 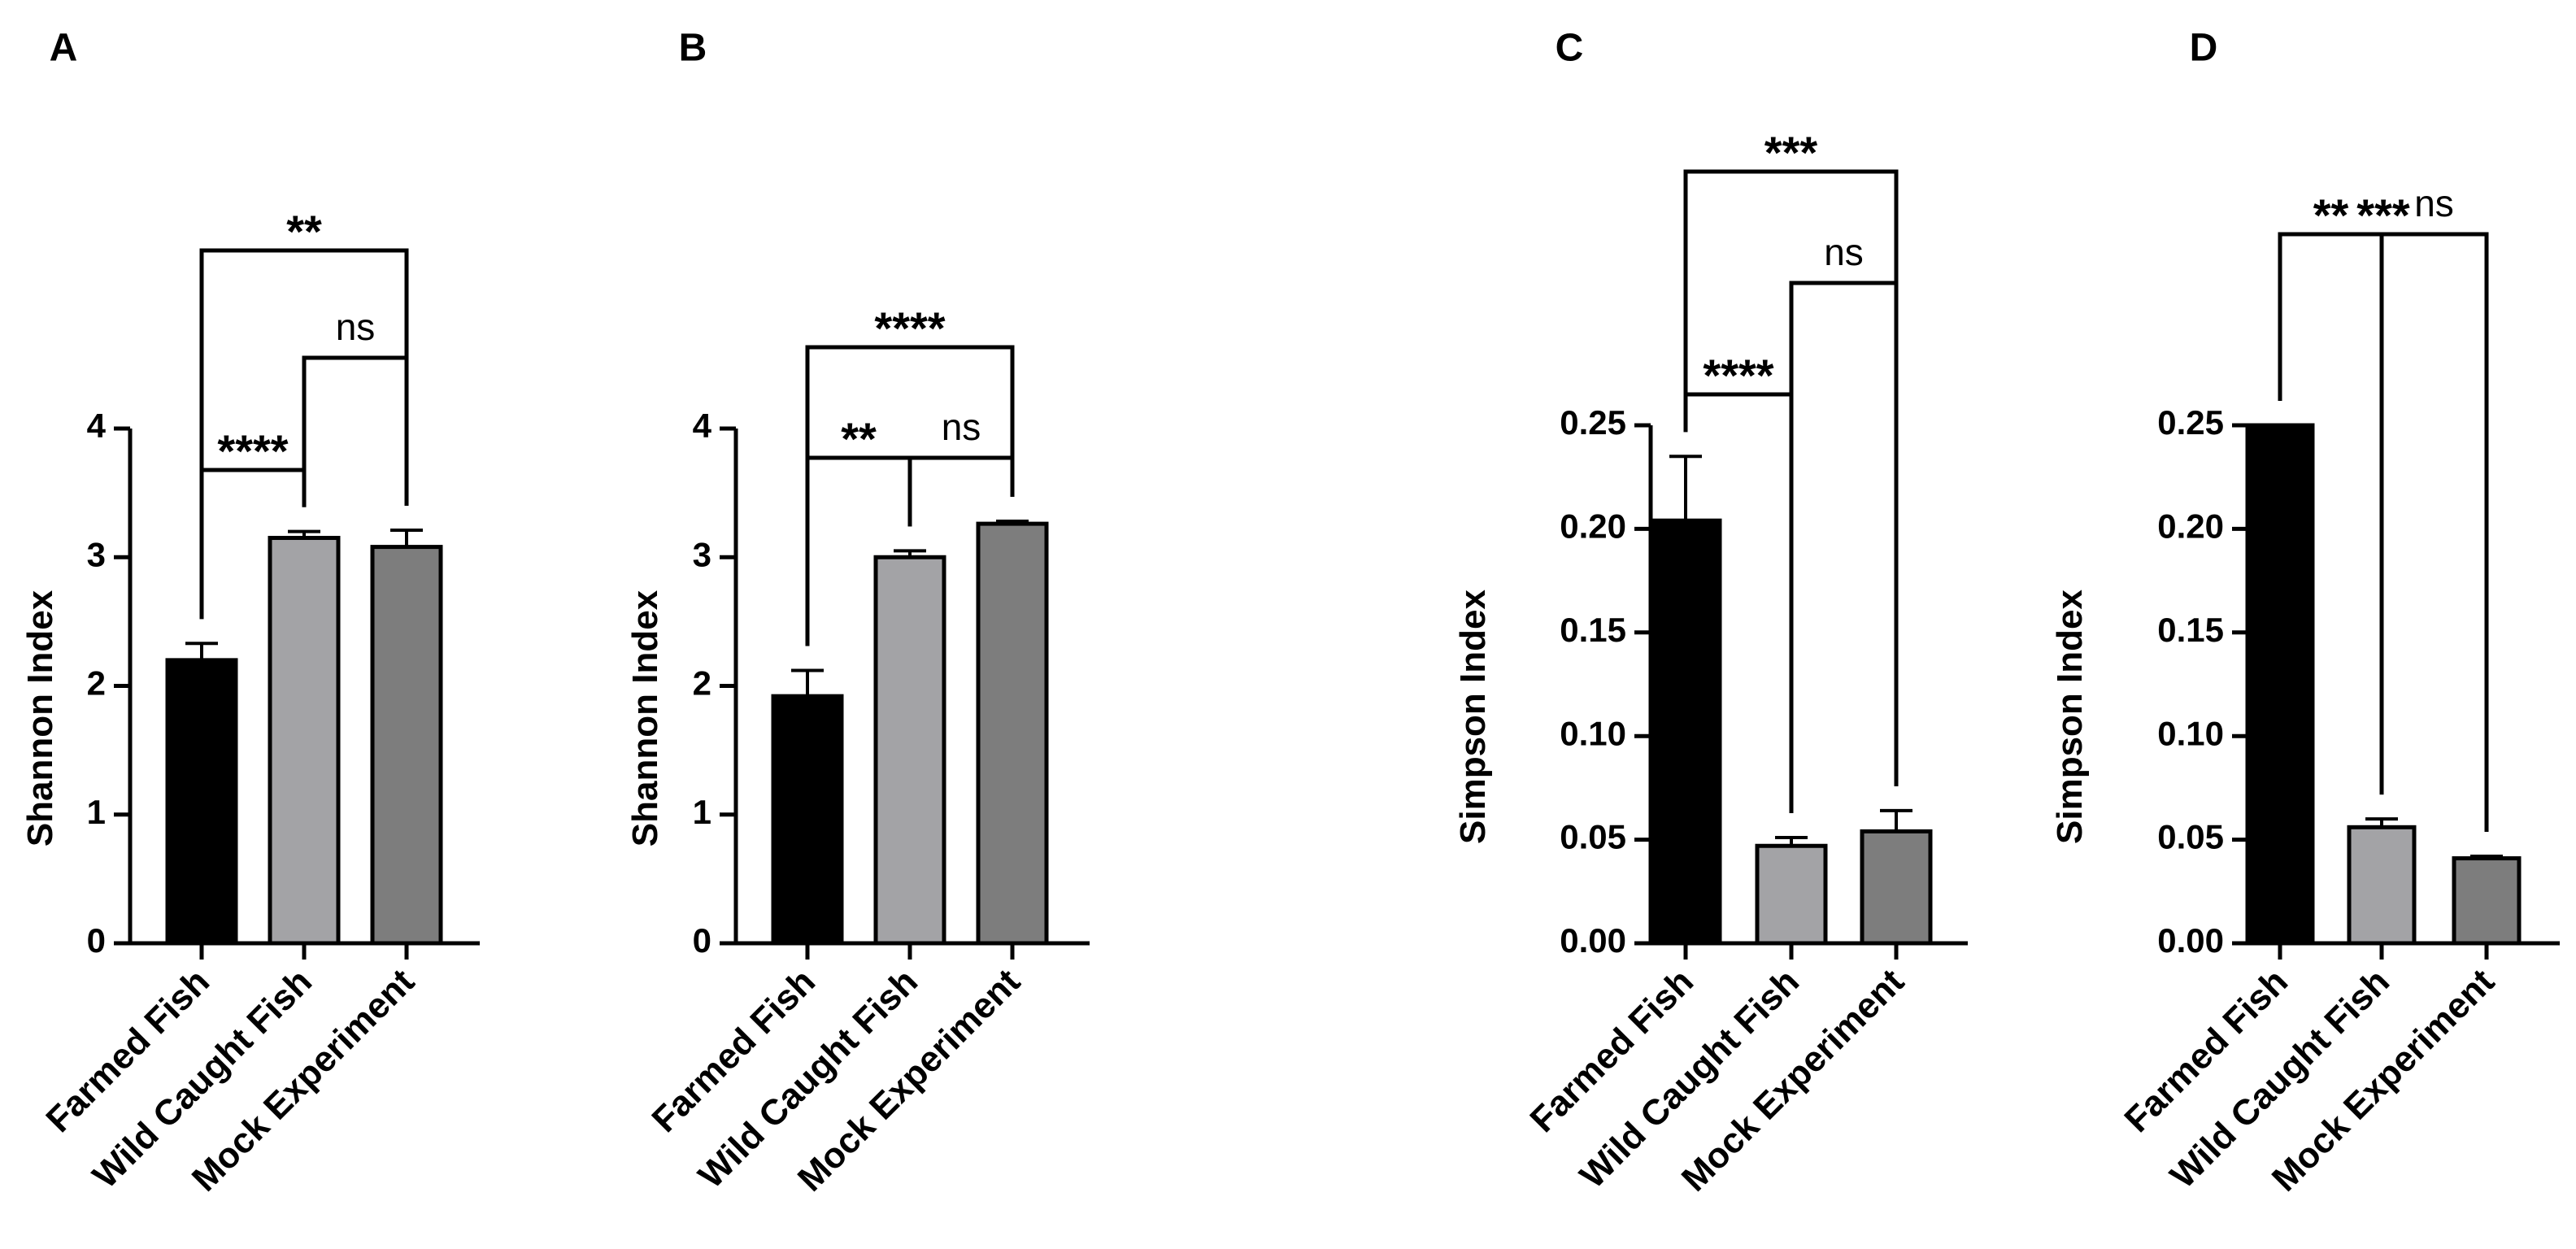 I want to click on panel-label: C, so click(x=1570, y=48).